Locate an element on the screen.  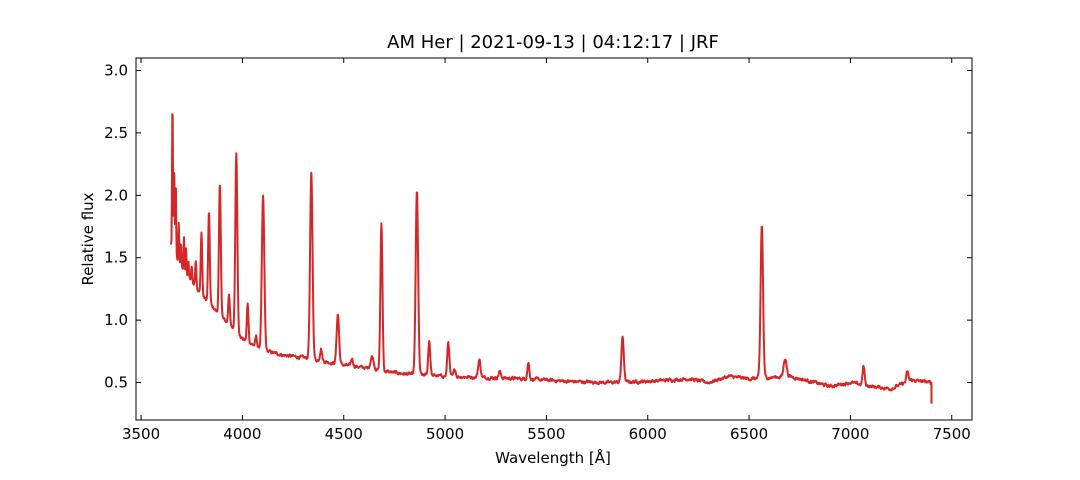
y-tick-label: 3.0 is located at coordinates (116, 70).